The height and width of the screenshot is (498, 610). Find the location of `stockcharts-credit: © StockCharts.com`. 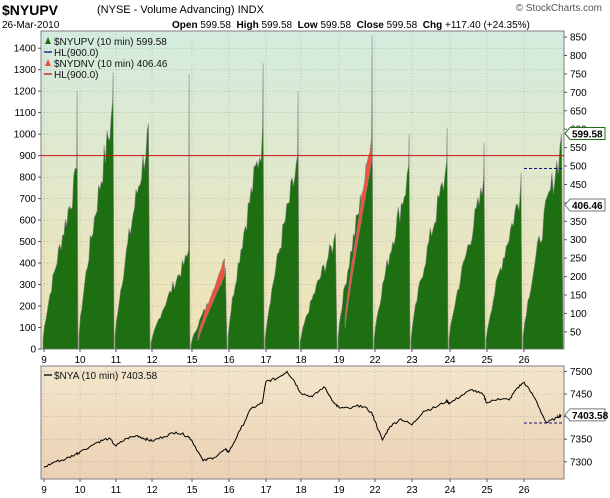

stockcharts-credit: © StockCharts.com is located at coordinates (558, 8).